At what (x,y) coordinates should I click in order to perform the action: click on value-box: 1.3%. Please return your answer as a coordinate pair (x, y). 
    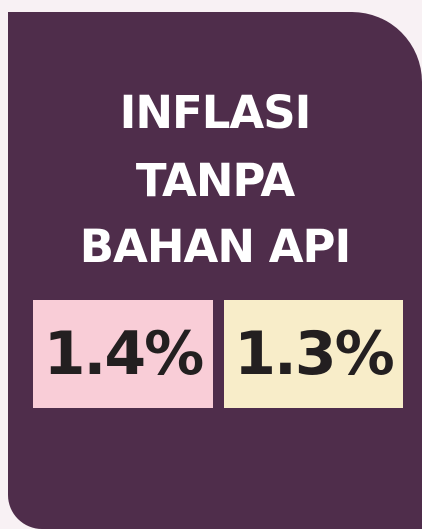
    Looking at the image, I should click on (313, 354).